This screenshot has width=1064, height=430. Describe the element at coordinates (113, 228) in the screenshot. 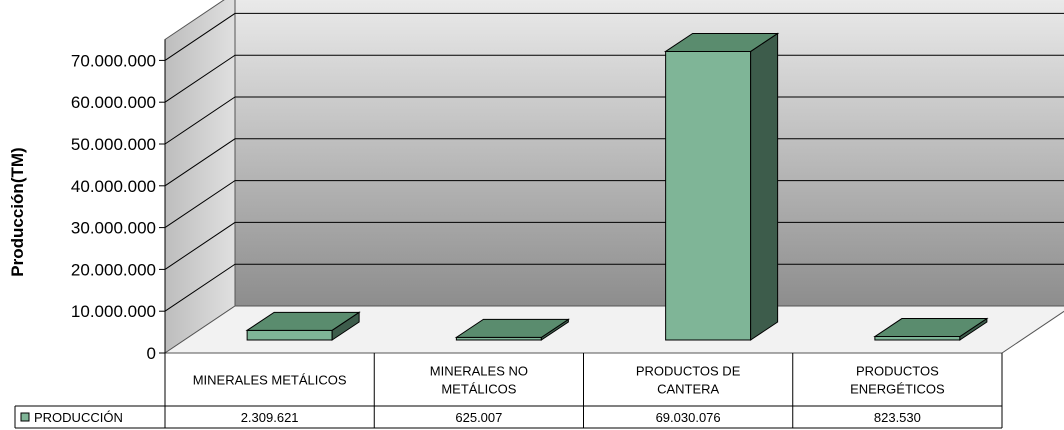

I see `y-tick-label: 30.000.000` at that location.